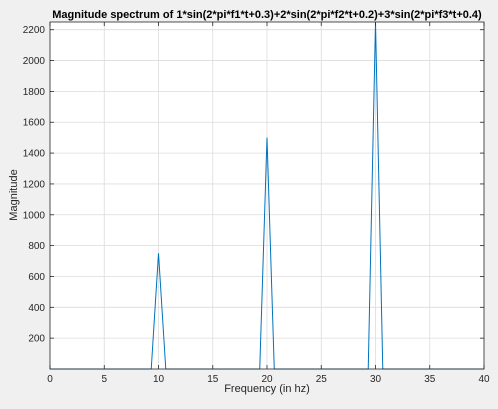 The width and height of the screenshot is (498, 409). I want to click on y-tick-label: 200, so click(36, 339).